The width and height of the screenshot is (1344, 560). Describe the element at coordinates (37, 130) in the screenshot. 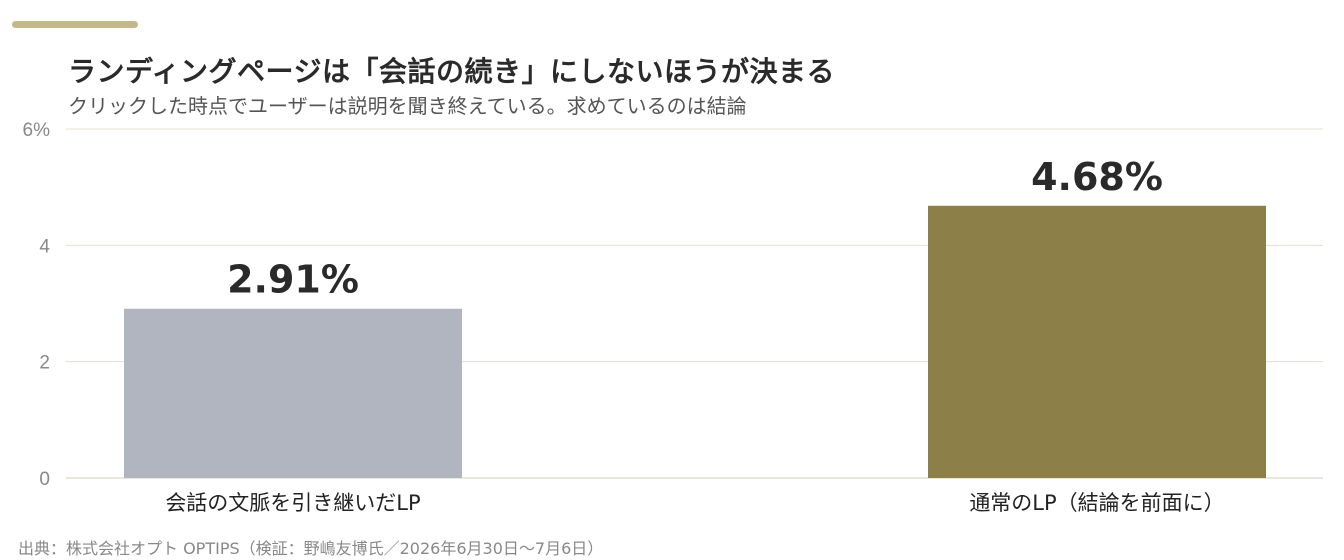

I see `y-tick-label: 6%` at that location.